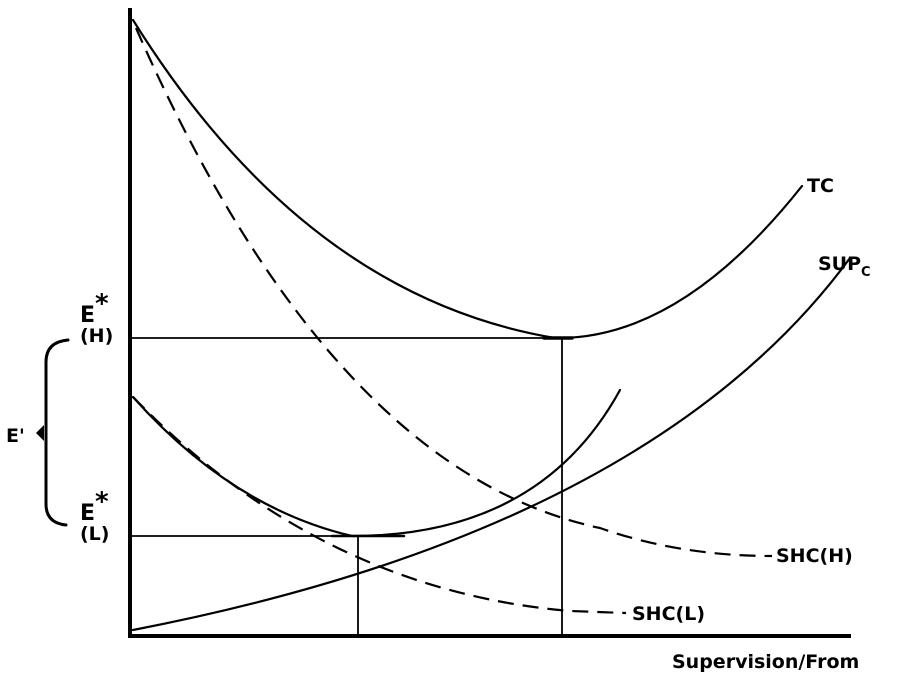 The width and height of the screenshot is (905, 674). Describe the element at coordinates (57, 432) in the screenshot. I see `e-prime-brace` at that location.